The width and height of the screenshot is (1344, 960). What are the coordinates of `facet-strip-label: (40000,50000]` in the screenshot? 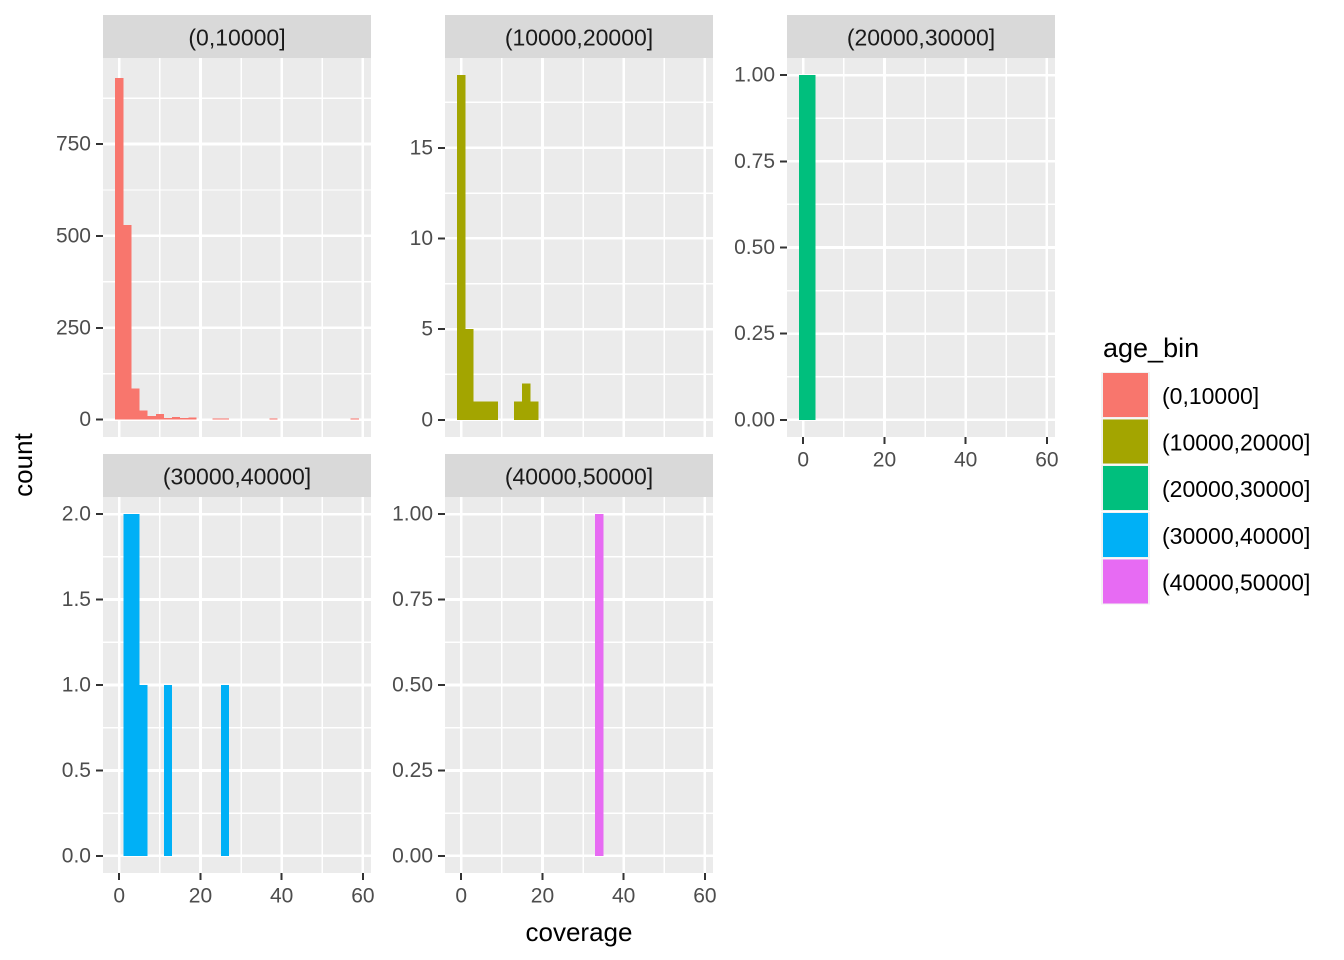 It's located at (579, 477).